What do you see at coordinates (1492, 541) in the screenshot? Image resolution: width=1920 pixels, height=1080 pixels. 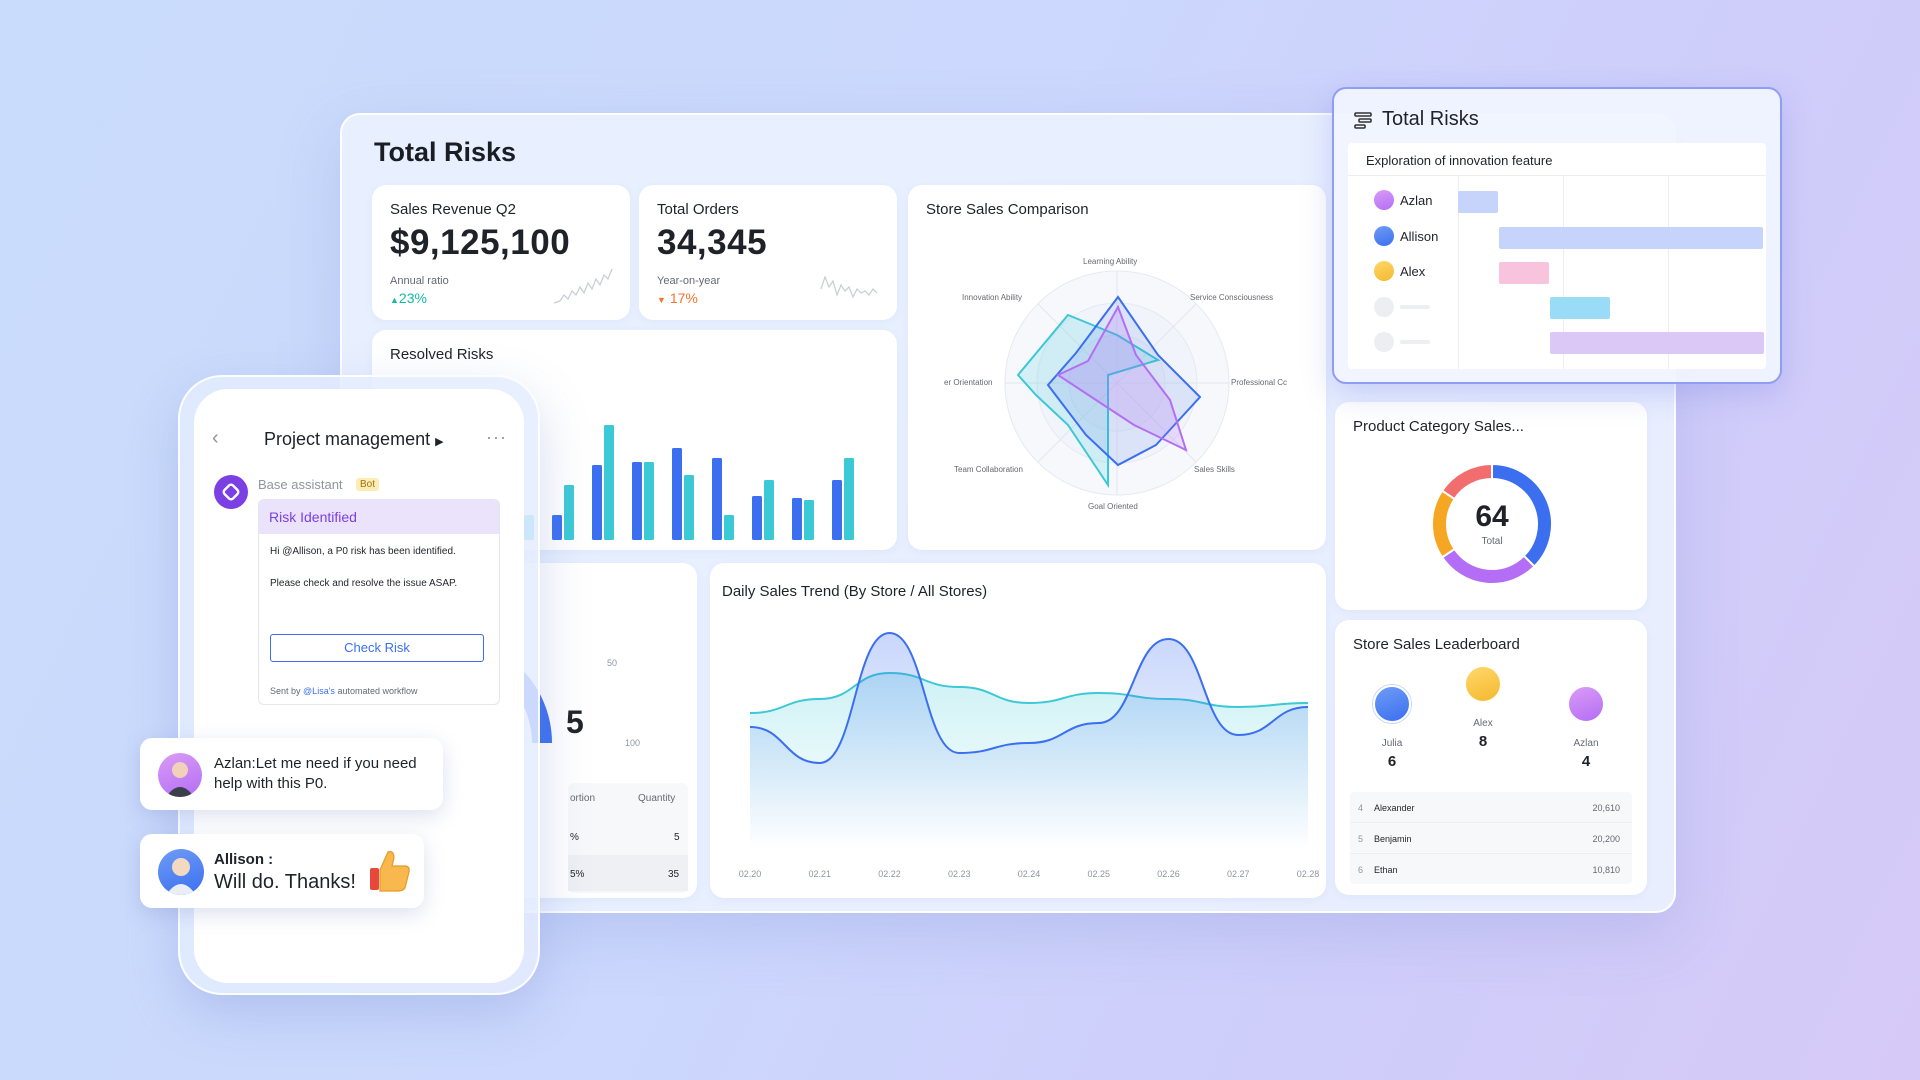 I see `donut-total-label: Total` at bounding box center [1492, 541].